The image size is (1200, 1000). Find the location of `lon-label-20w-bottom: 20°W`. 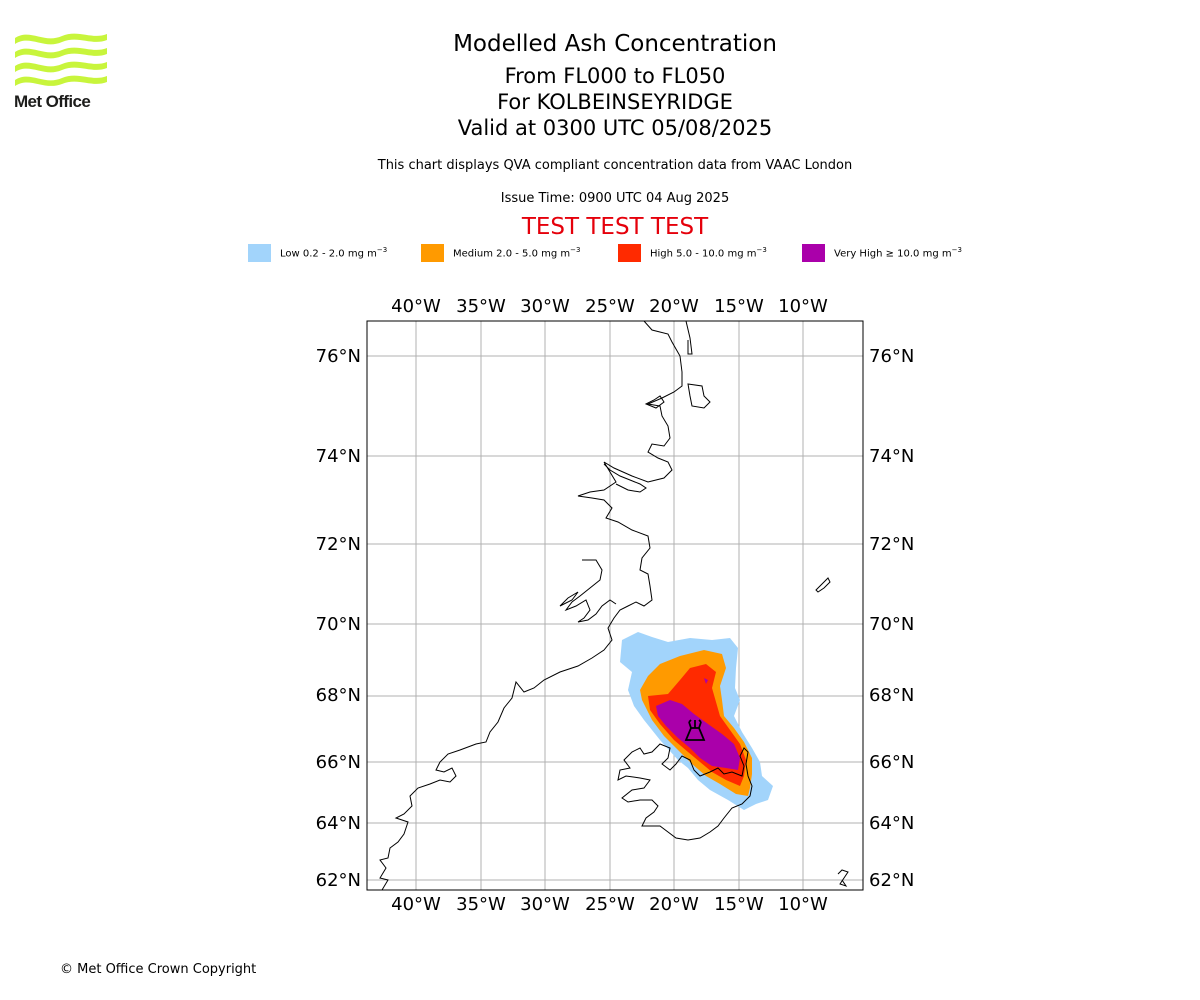

lon-label-20w-bottom: 20°W is located at coordinates (674, 904).